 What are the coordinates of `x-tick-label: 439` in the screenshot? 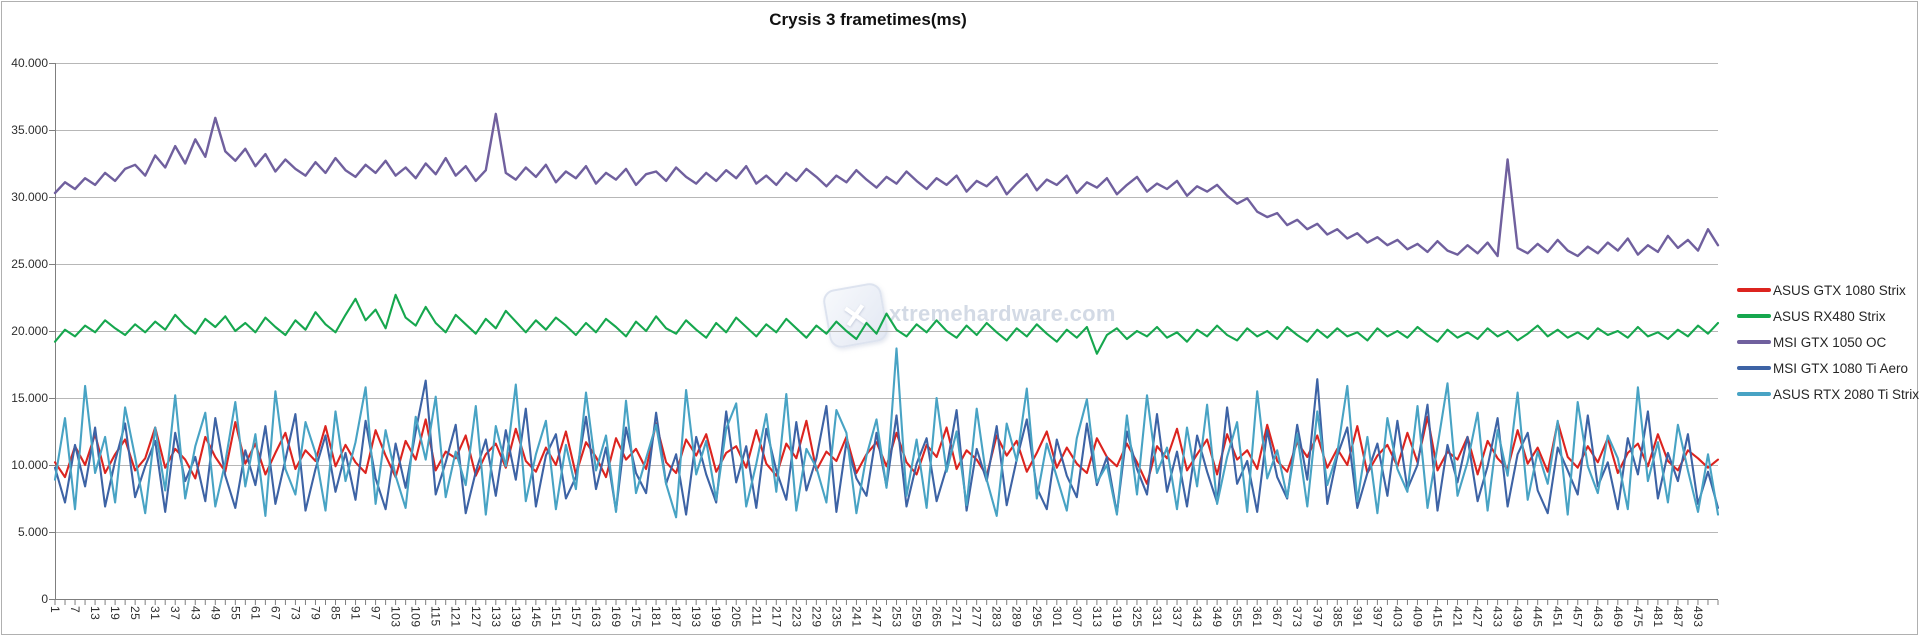 It's located at (1517, 617).